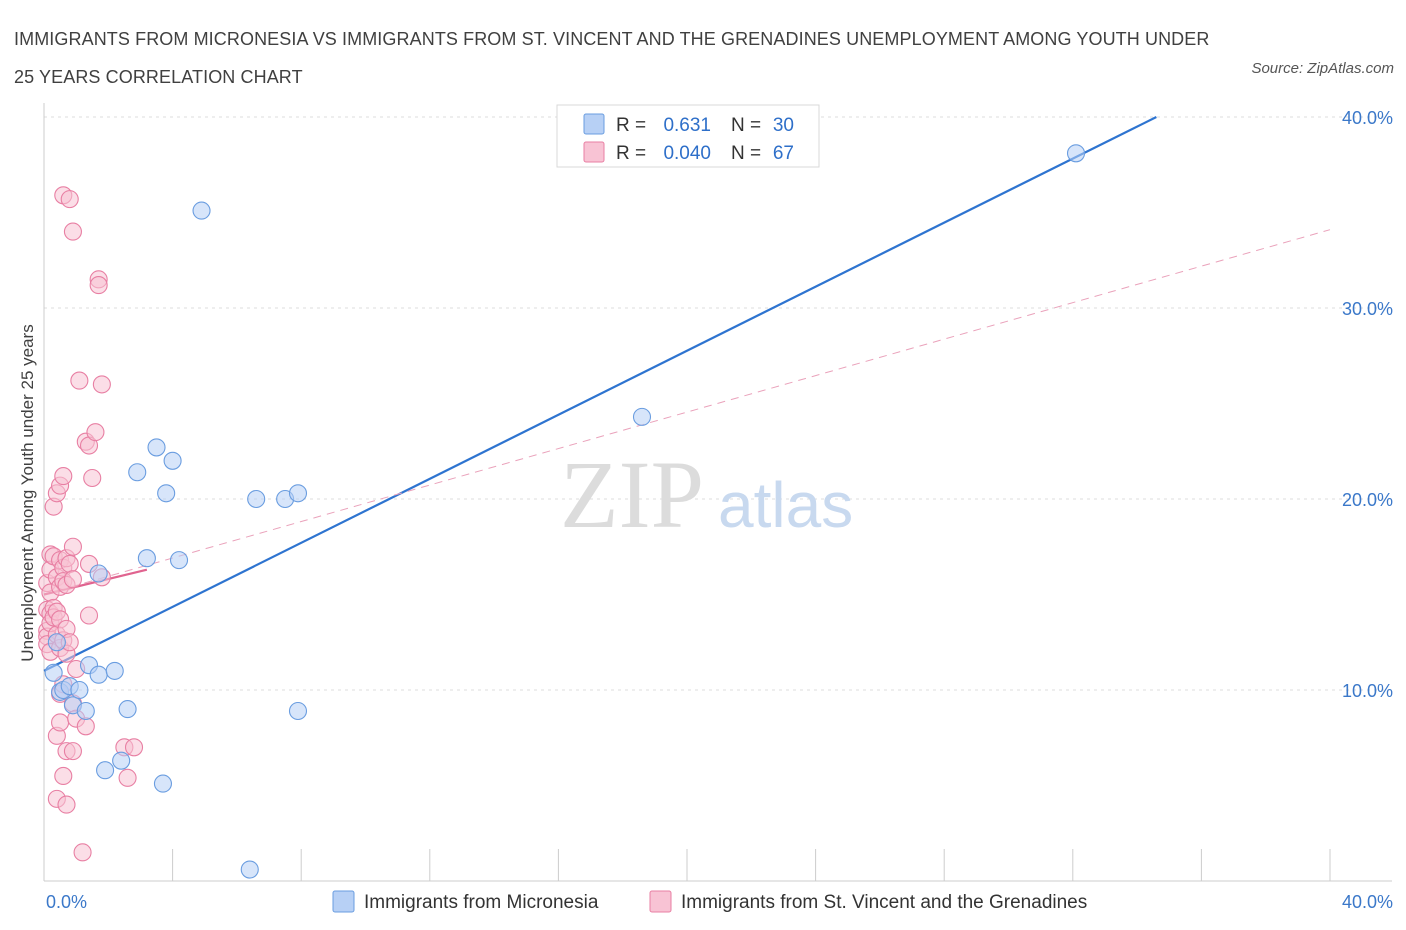 Image resolution: width=1406 pixels, height=930 pixels. I want to click on watermark-zip: ZIP, so click(632, 494).